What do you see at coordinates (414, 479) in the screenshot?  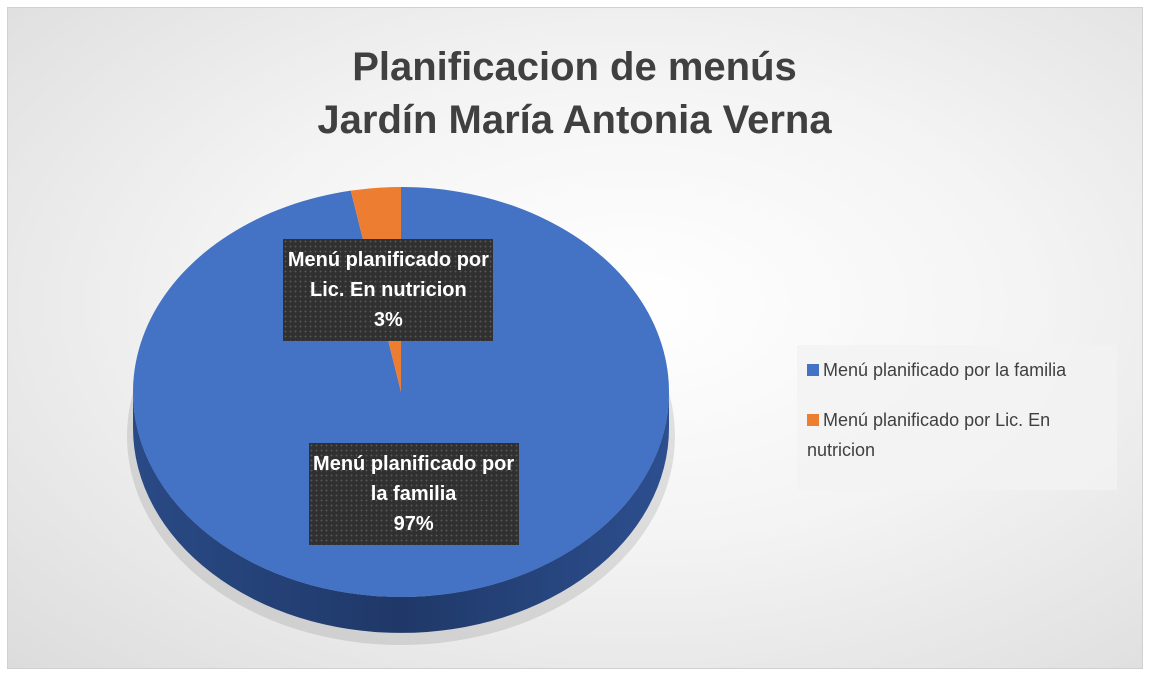 I see `data-label-category: Menú planificado por la familia` at bounding box center [414, 479].